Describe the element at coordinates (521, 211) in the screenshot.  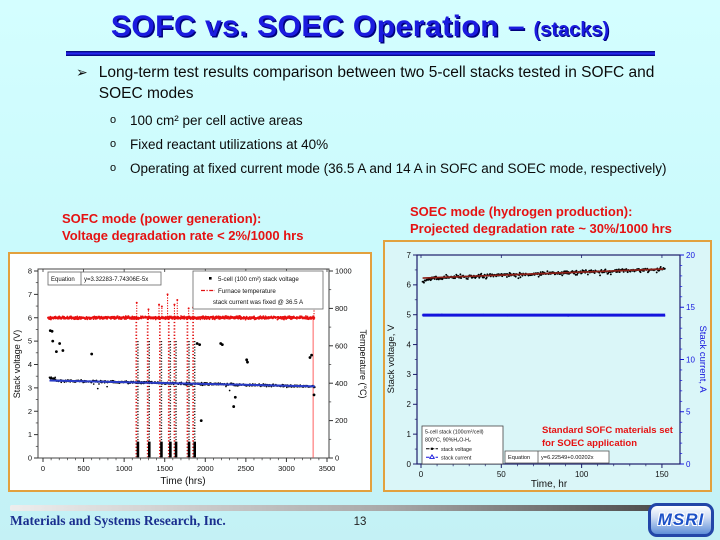
I see `soec-caption-line1: SOEC mode (hydrogen production):` at that location.